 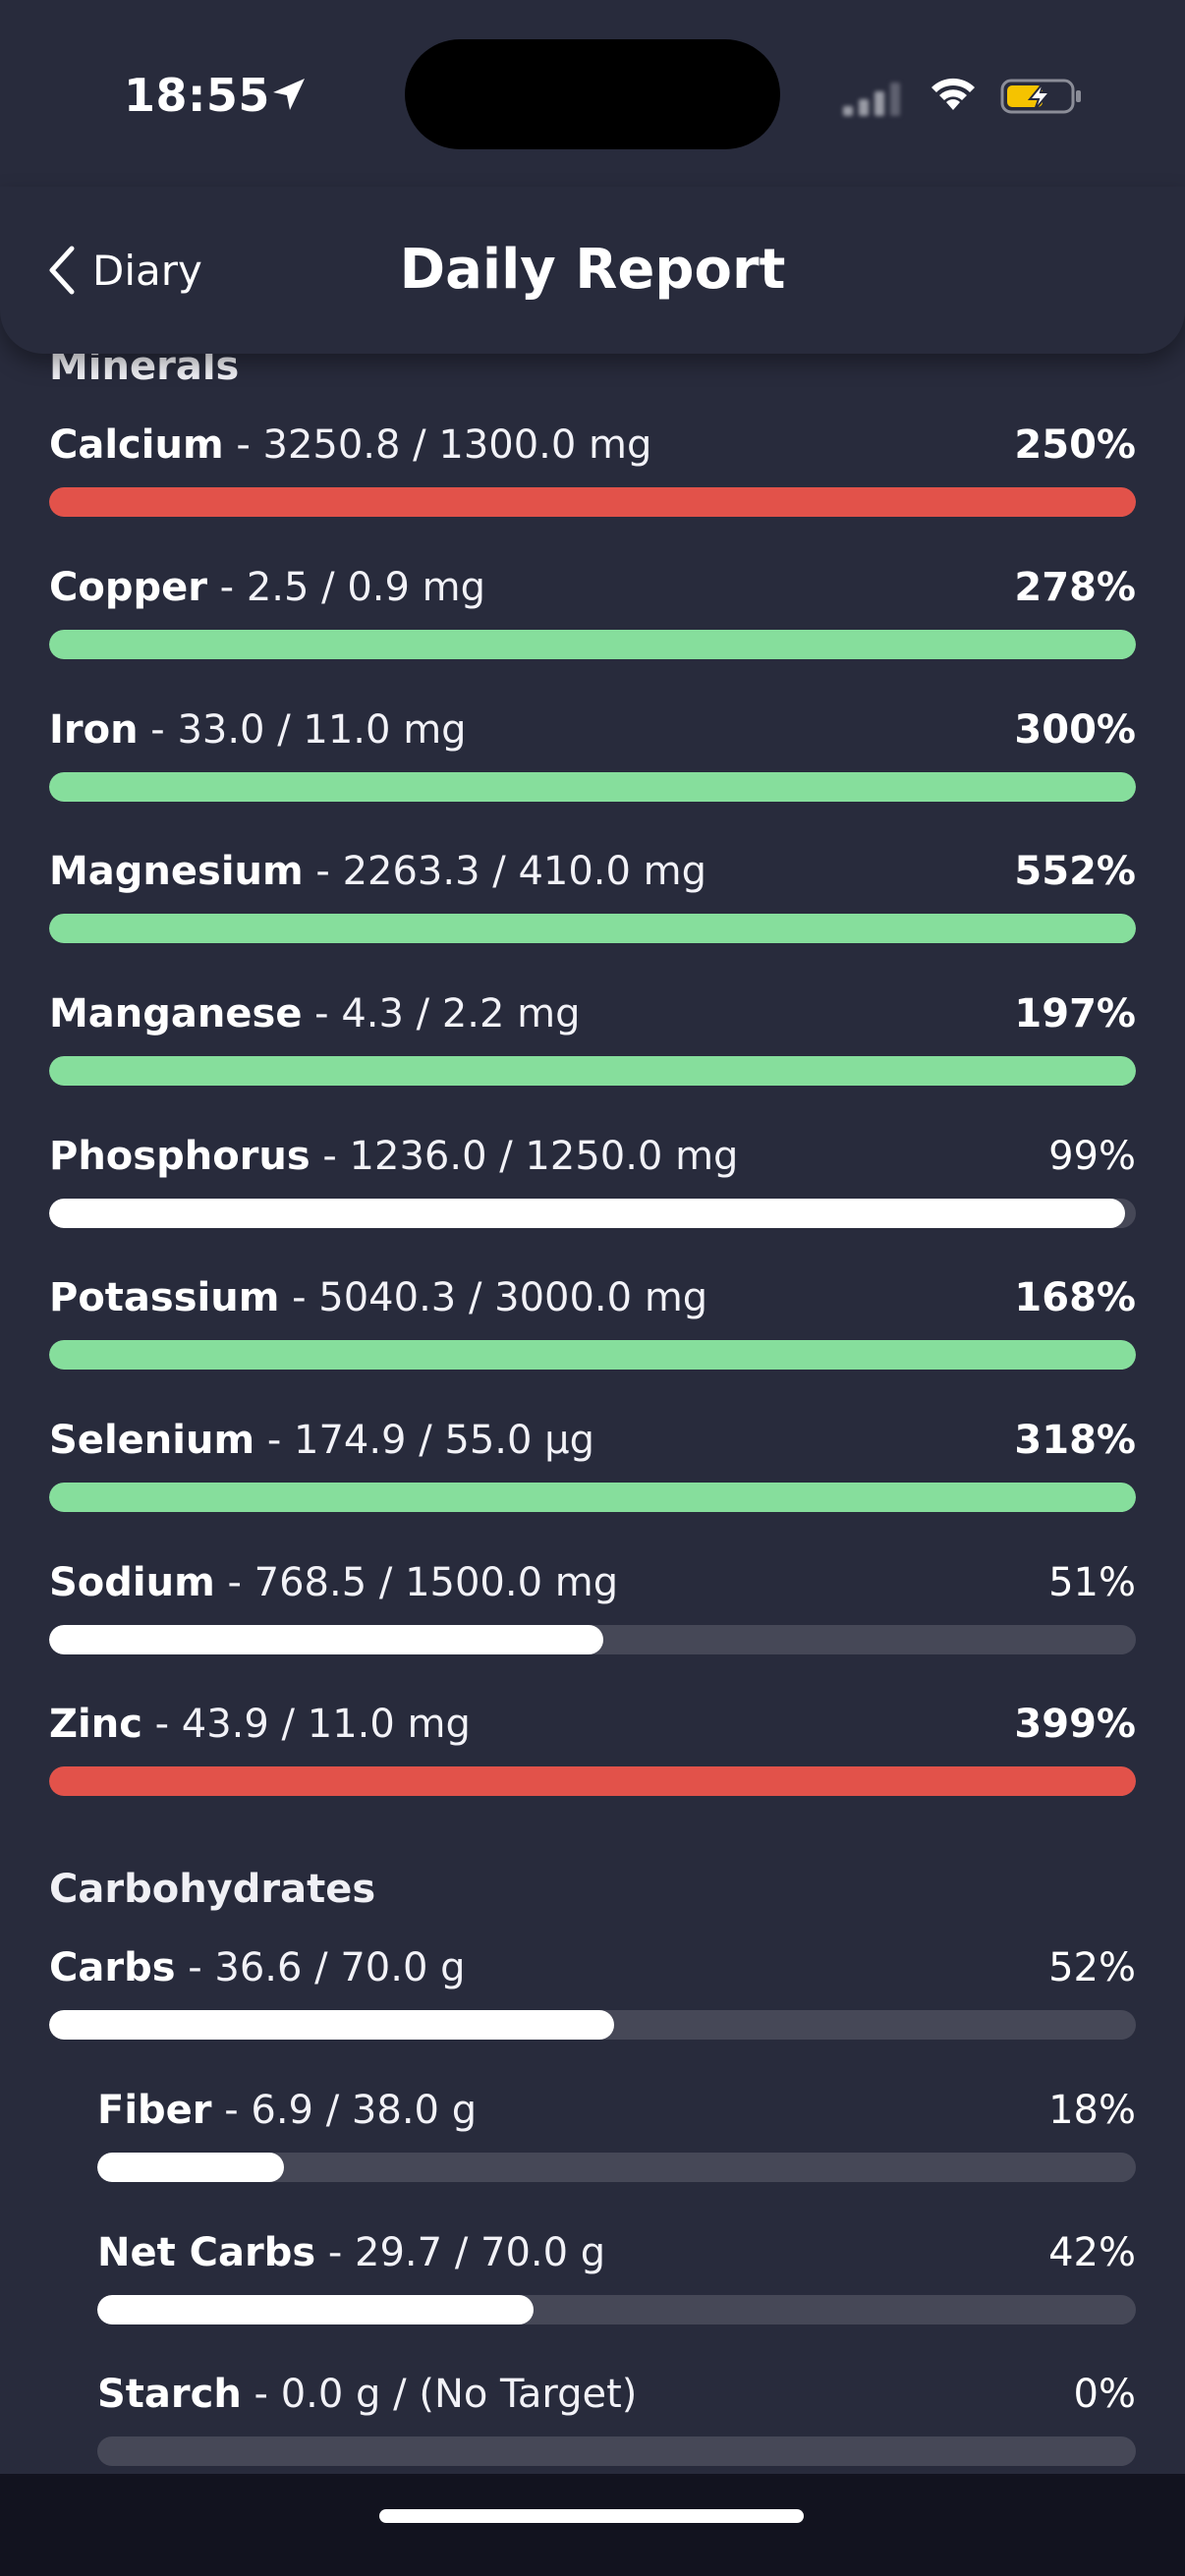 What do you see at coordinates (440, 2394) in the screenshot?
I see `nutrient-amount: - 0.0 g / (No Target)` at bounding box center [440, 2394].